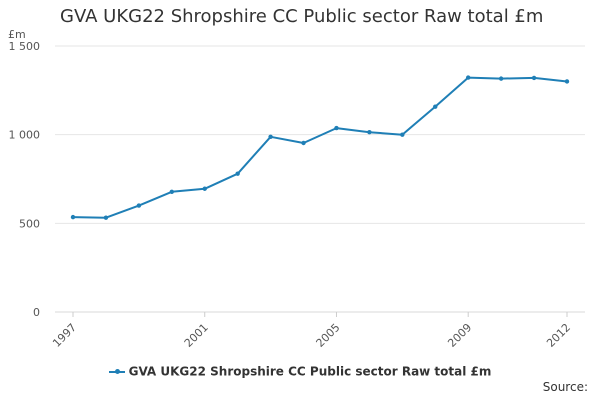  What do you see at coordinates (29, 223) in the screenshot?
I see `y-tick-label: 500` at bounding box center [29, 223].